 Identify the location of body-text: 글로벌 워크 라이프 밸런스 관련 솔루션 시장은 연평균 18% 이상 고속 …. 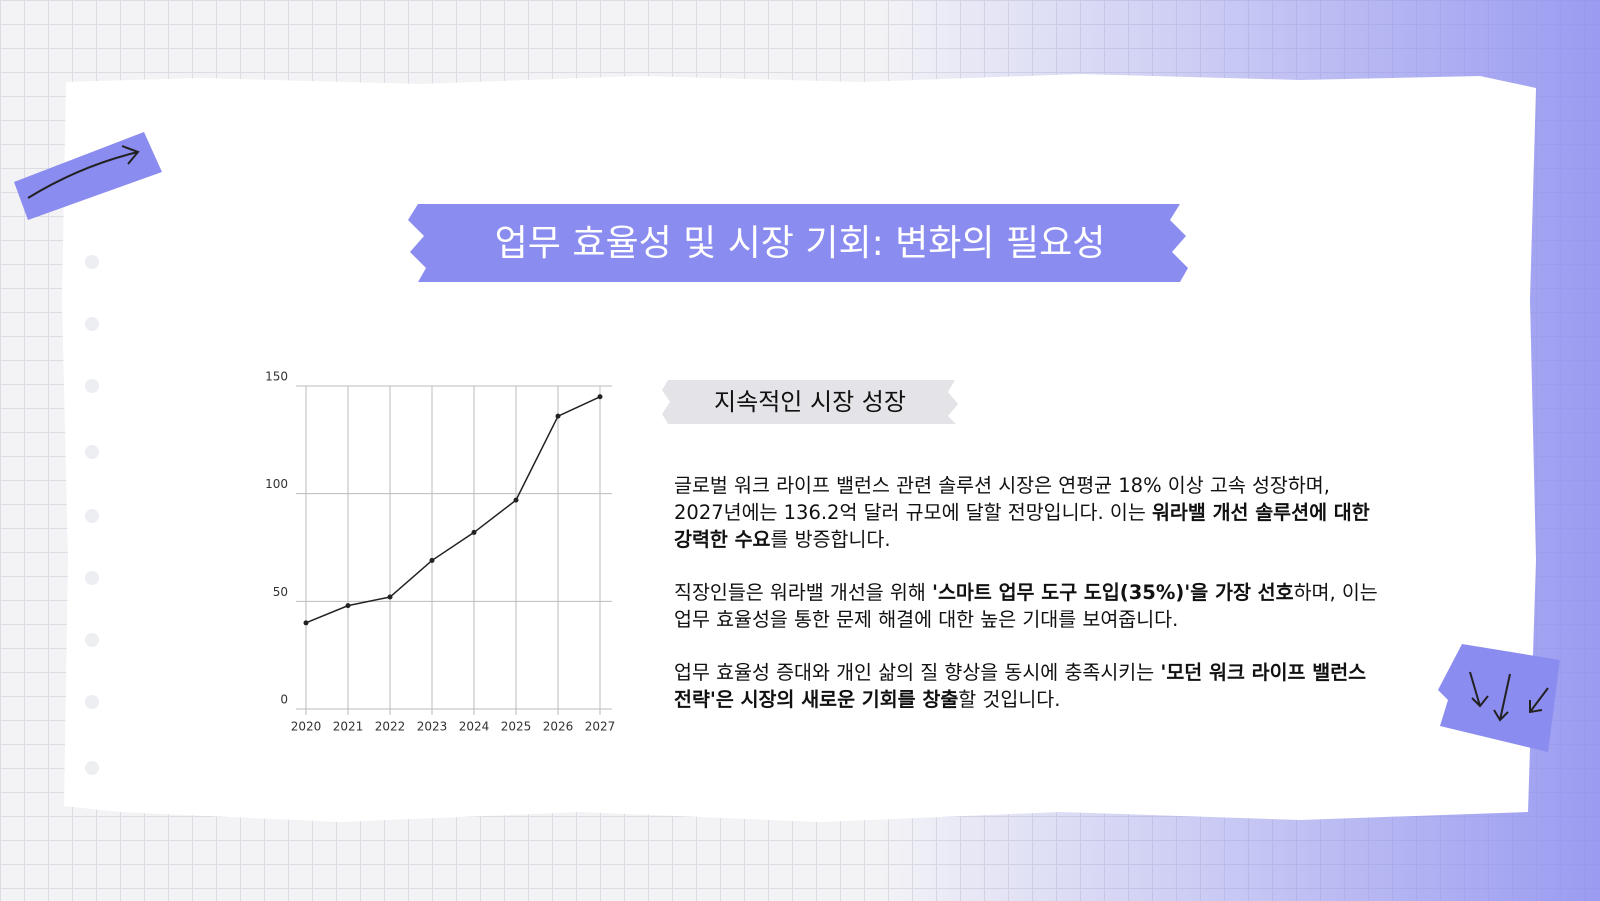
(1029, 605).